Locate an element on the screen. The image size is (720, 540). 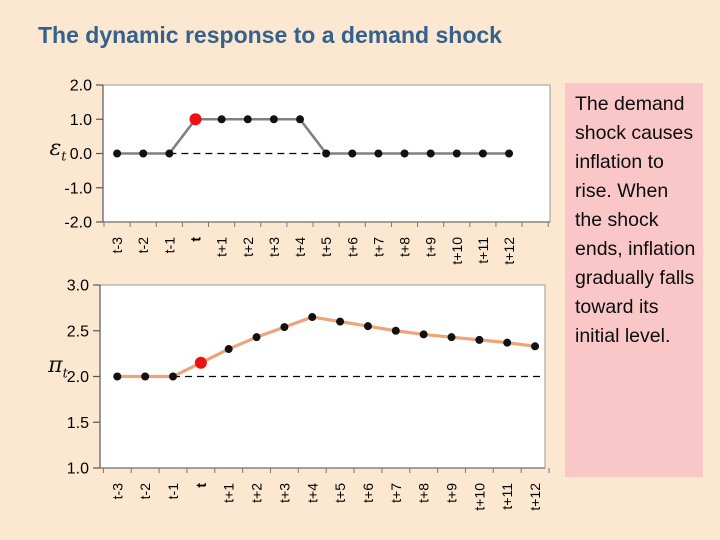
epsilon-subscript: t is located at coordinates (64, 157).